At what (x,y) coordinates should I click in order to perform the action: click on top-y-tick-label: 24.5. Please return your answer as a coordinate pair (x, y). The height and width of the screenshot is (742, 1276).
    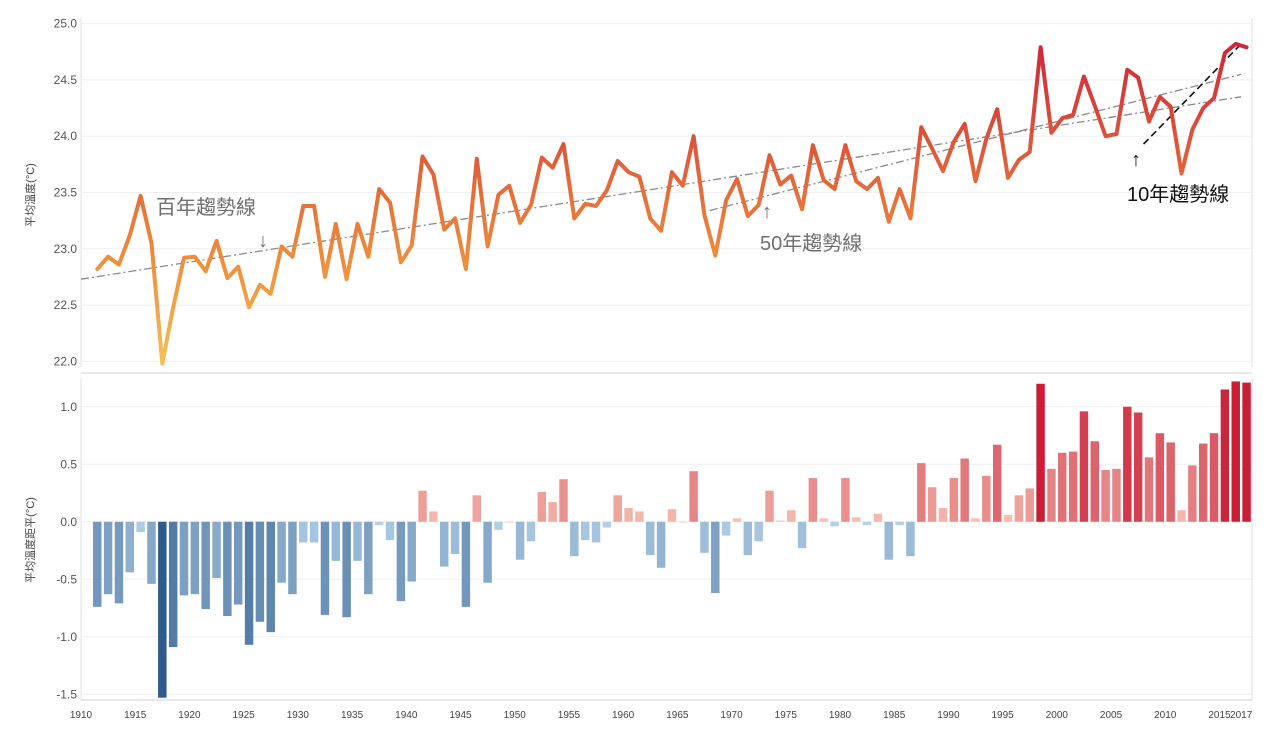
    Looking at the image, I should click on (66, 80).